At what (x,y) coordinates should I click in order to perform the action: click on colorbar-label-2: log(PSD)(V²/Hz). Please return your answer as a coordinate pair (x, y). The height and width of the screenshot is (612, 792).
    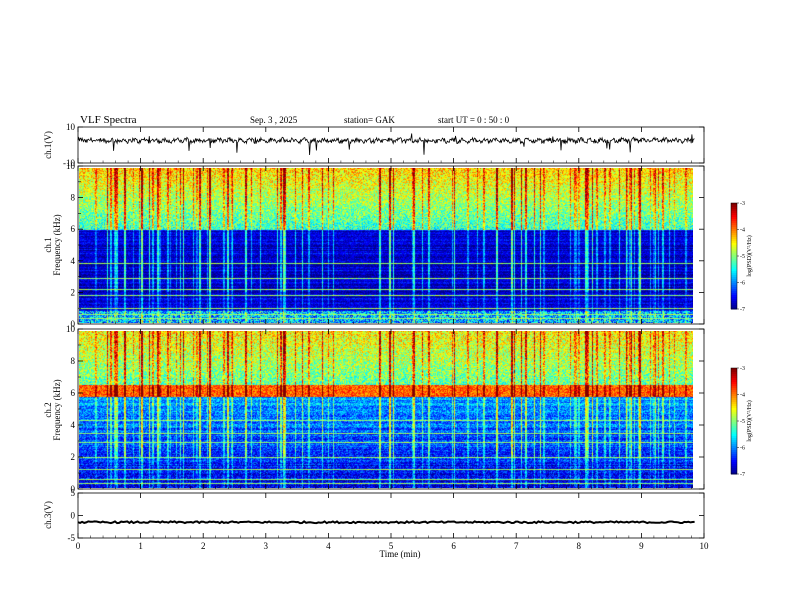
    Looking at the image, I should click on (749, 420).